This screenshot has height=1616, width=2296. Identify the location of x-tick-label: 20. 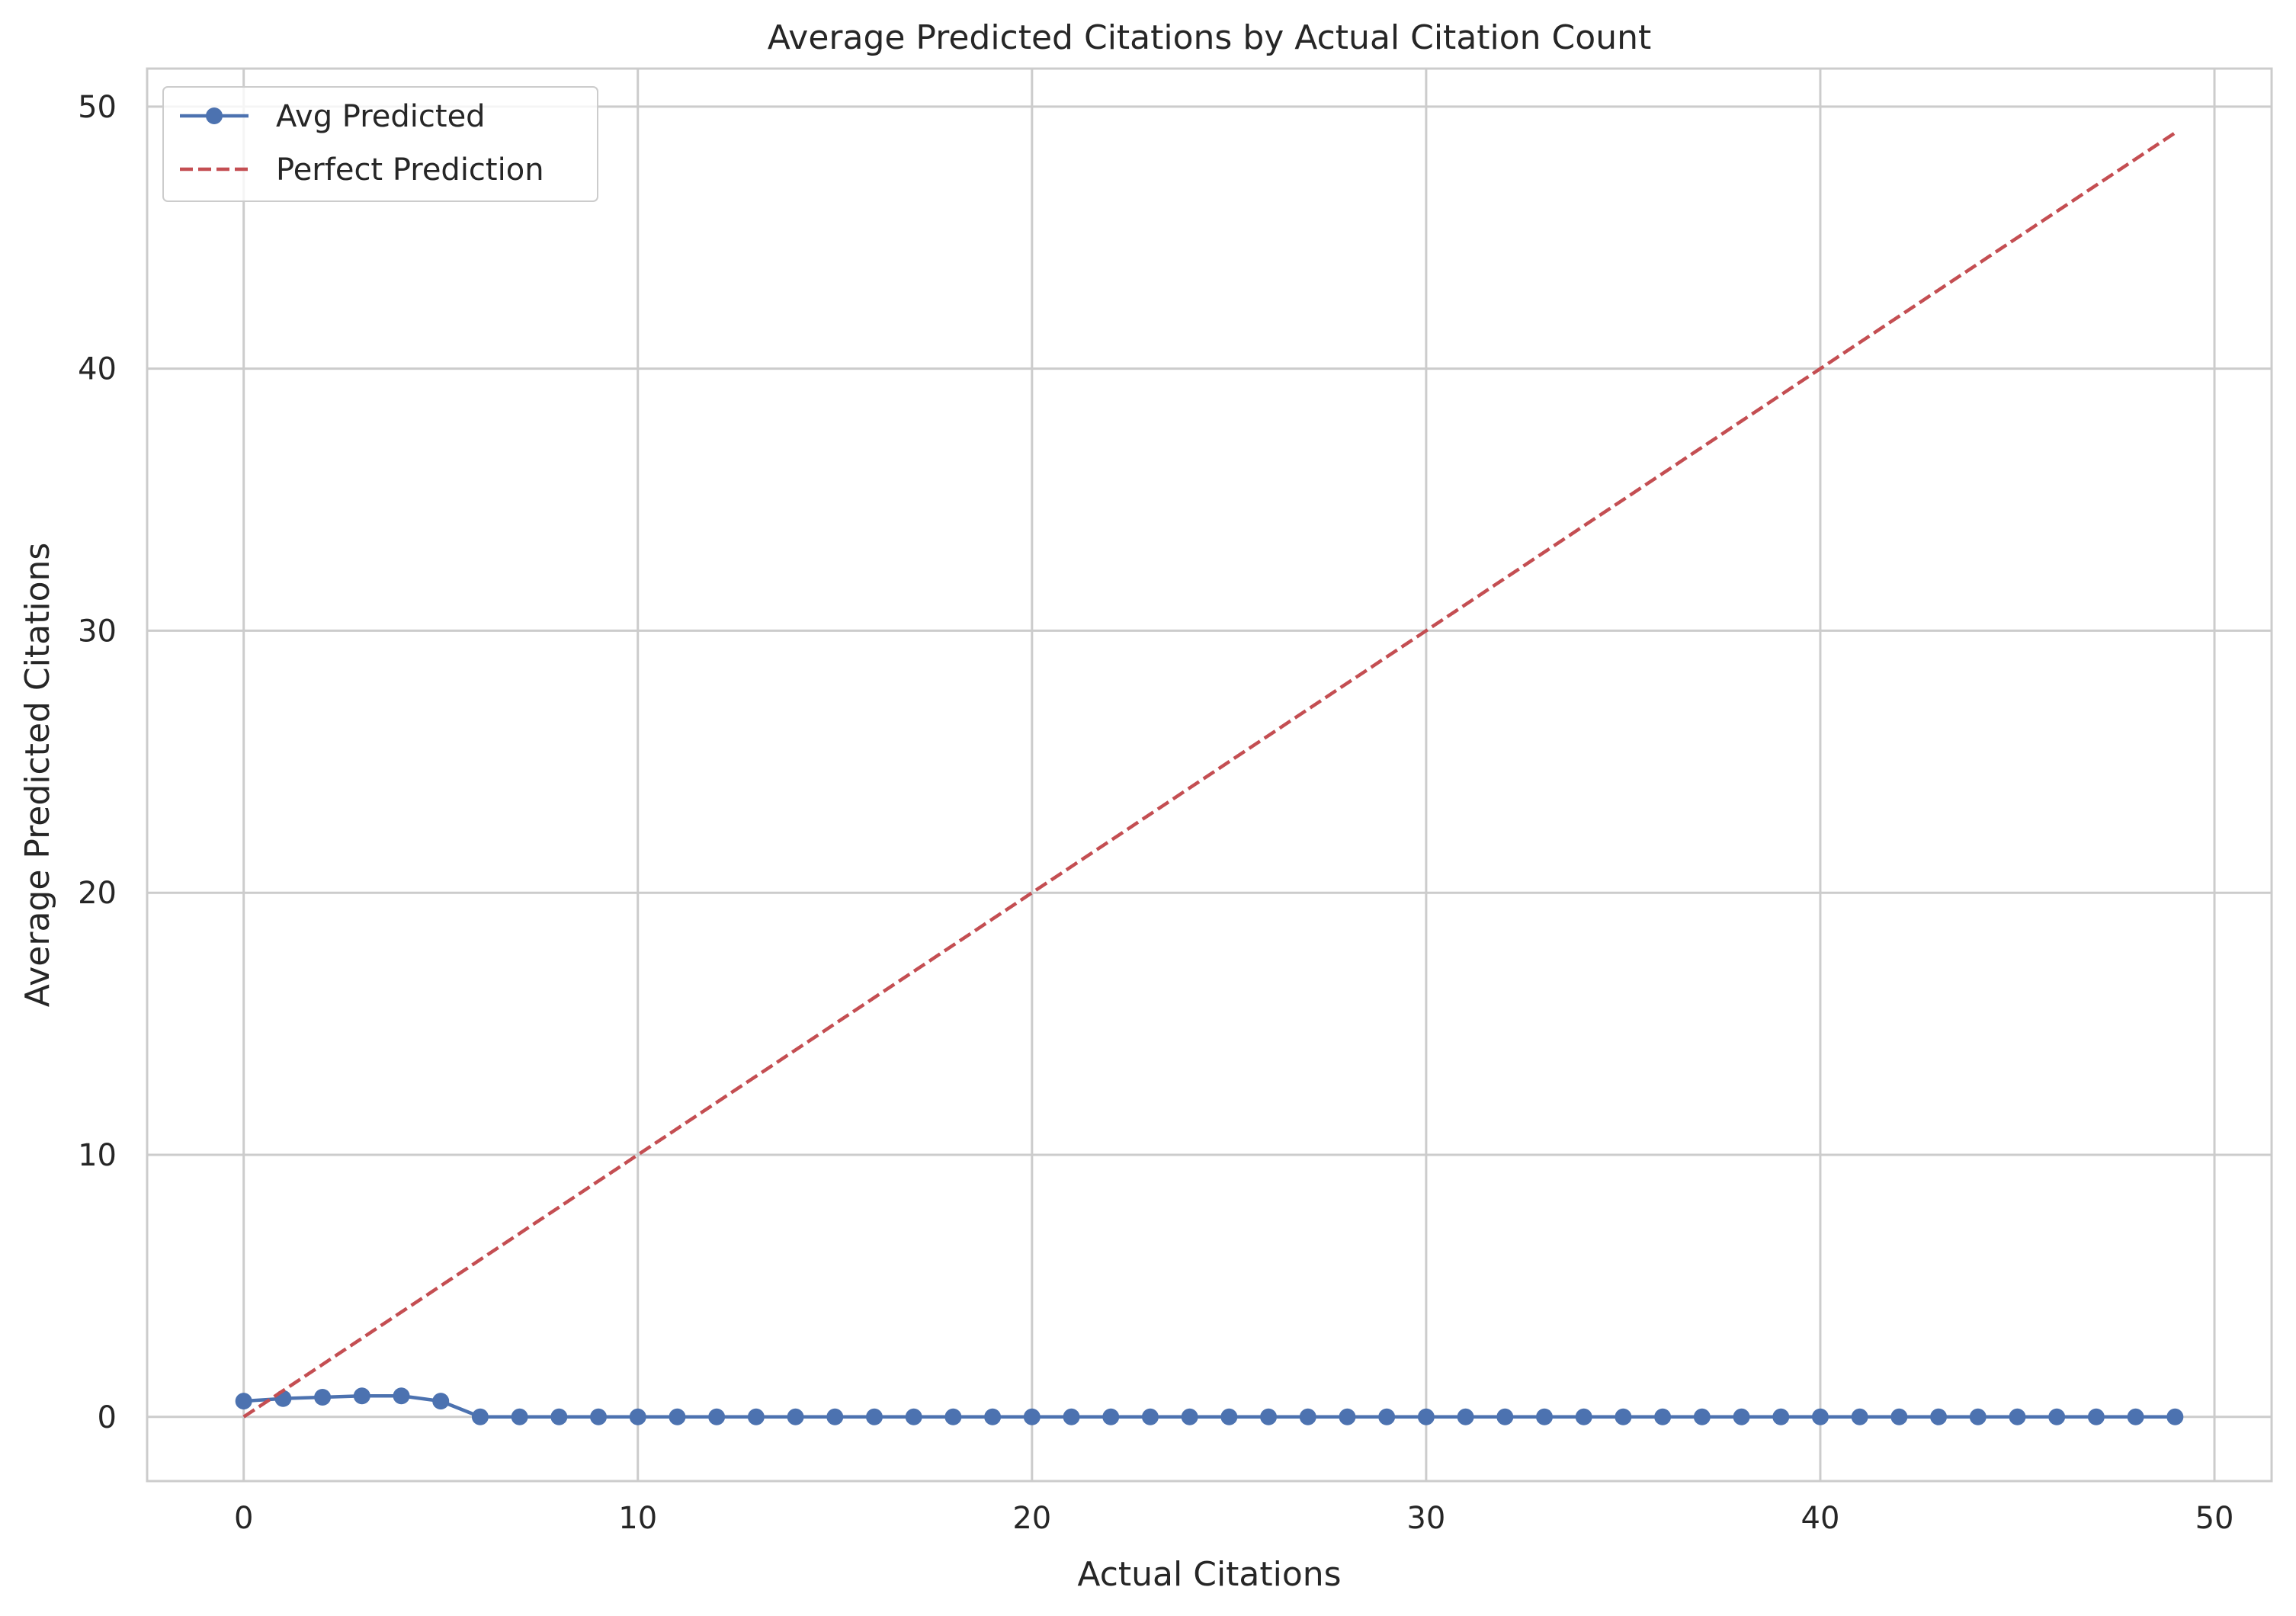
(1031, 1519).